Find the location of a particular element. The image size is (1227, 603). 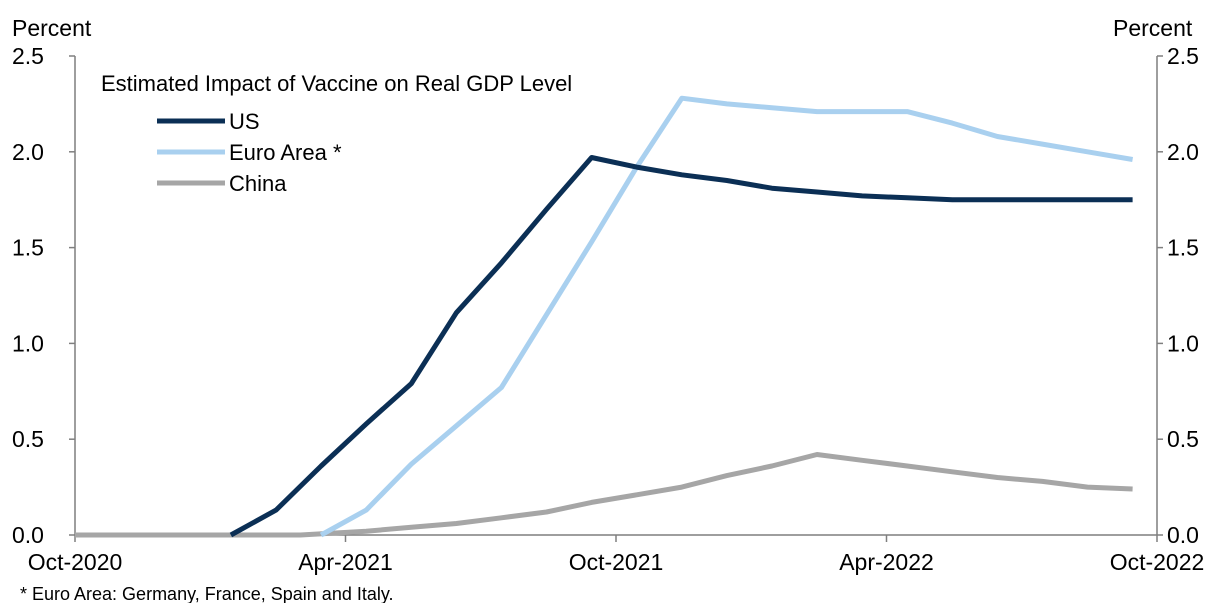

x-tick-label: Apr-2021 is located at coordinates (345, 562).